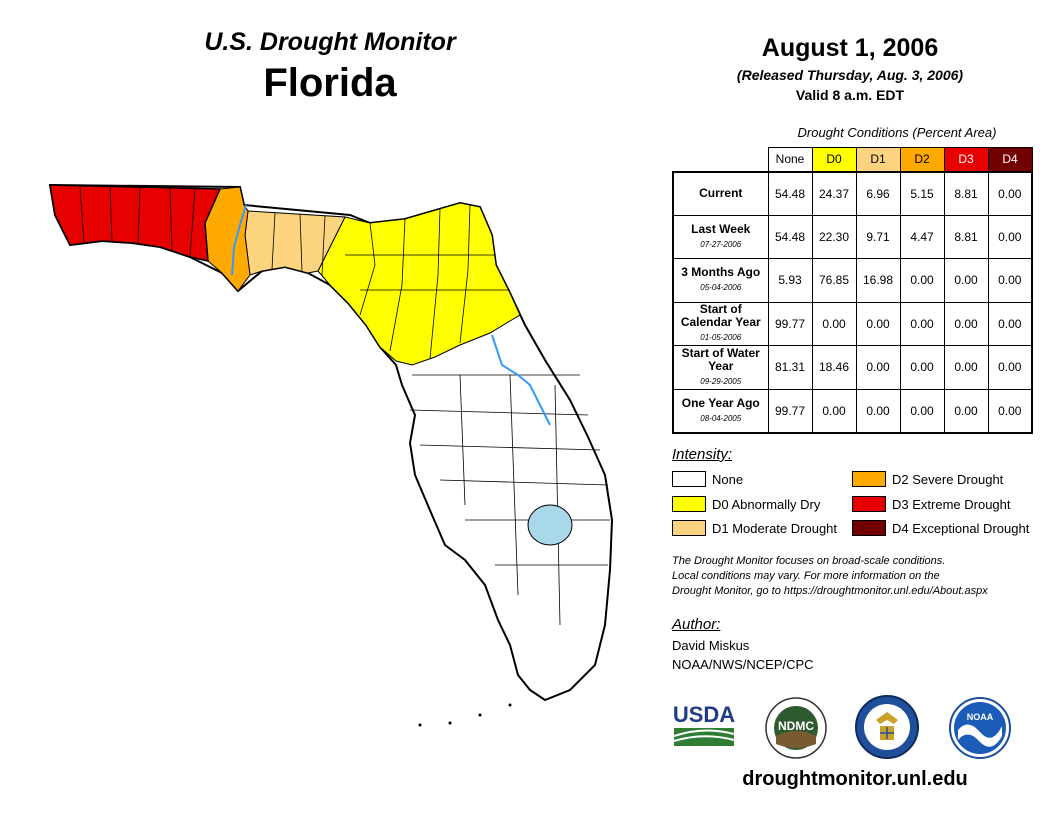 This screenshot has height=816, width=1056. Describe the element at coordinates (897, 132) in the screenshot. I see `conditions-caption: Drought Conditions (Percent Area)` at that location.